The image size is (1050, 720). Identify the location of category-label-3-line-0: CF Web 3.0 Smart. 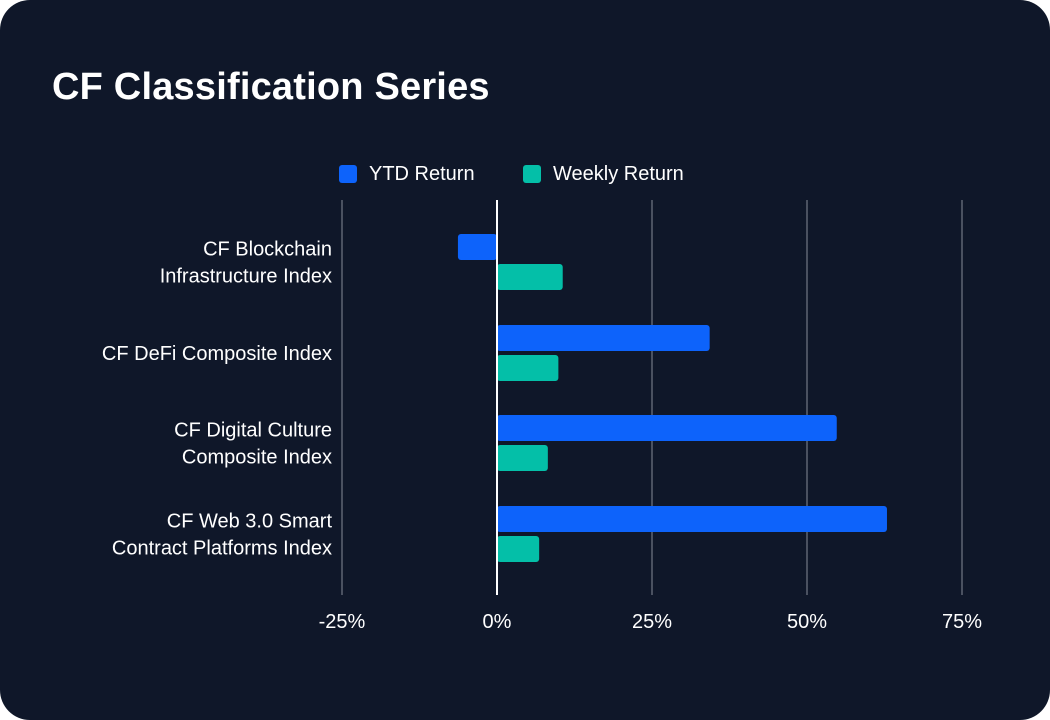
(250, 522).